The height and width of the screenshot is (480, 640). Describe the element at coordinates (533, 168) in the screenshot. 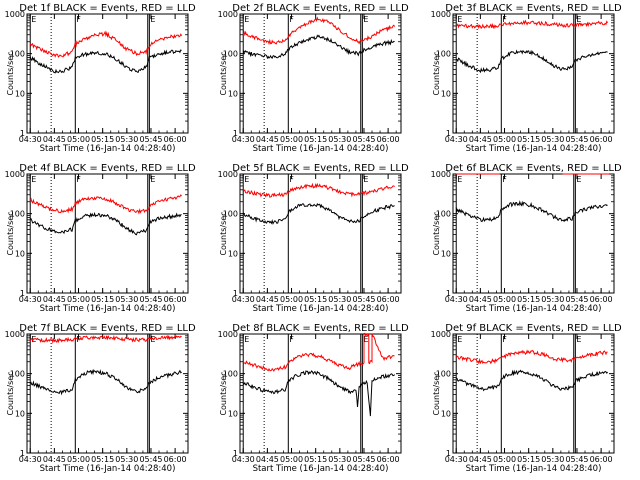

I see `plot-title: Det 6f BLACK = Events, RED = LLD` at that location.